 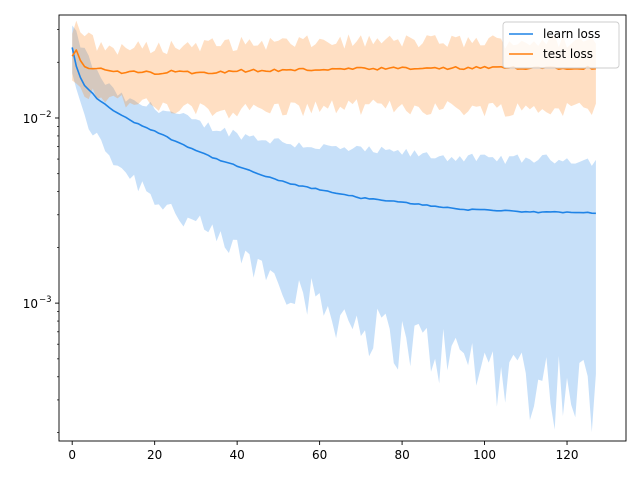 I want to click on y-tick-label-exponent: −3, so click(x=45, y=300).